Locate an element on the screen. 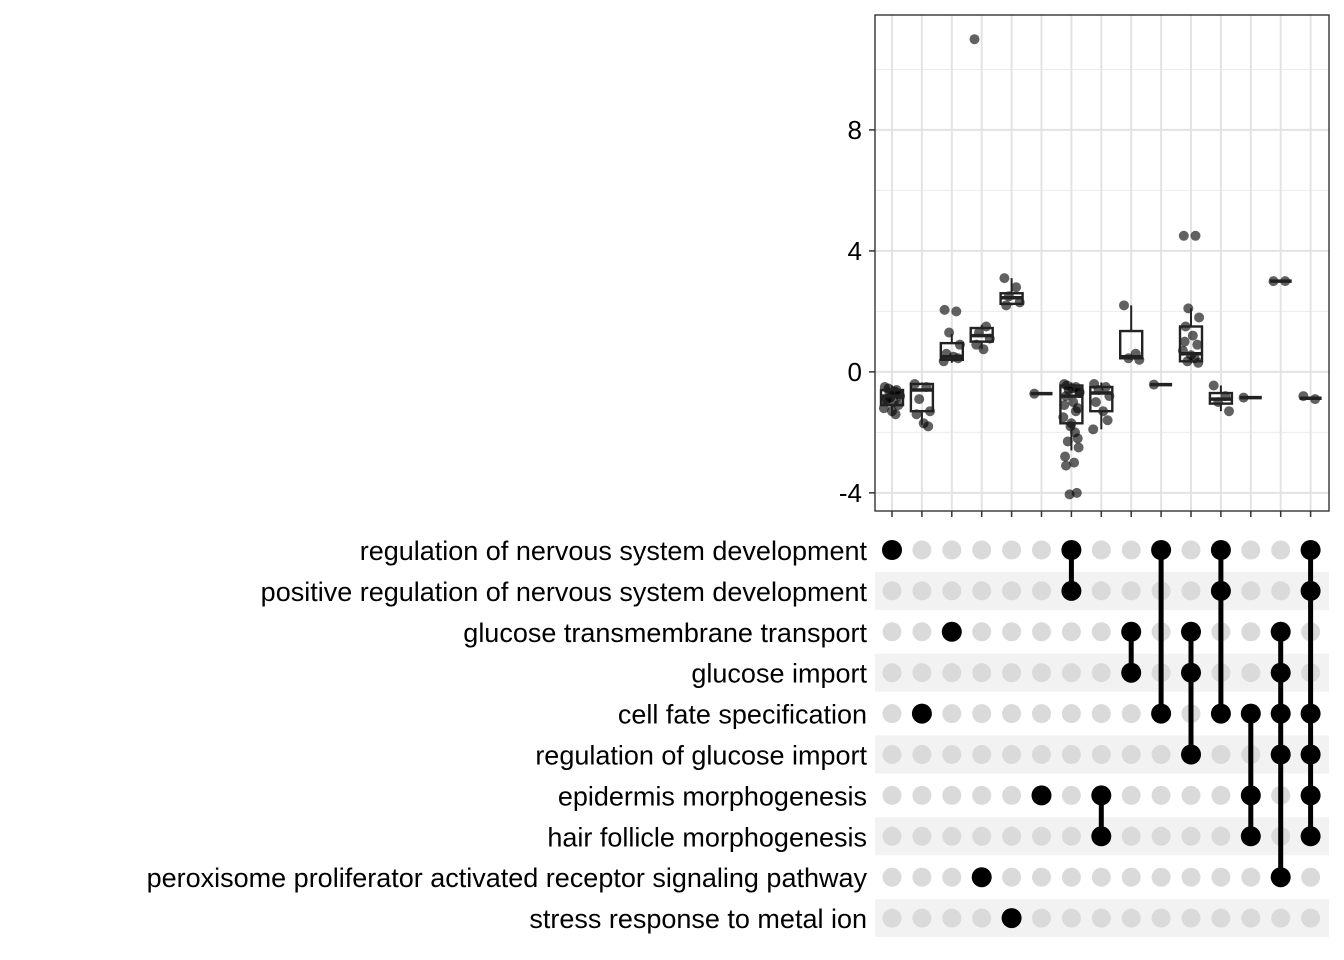 This screenshot has height=960, width=1344. y-tick-label: 8 is located at coordinates (855, 130).